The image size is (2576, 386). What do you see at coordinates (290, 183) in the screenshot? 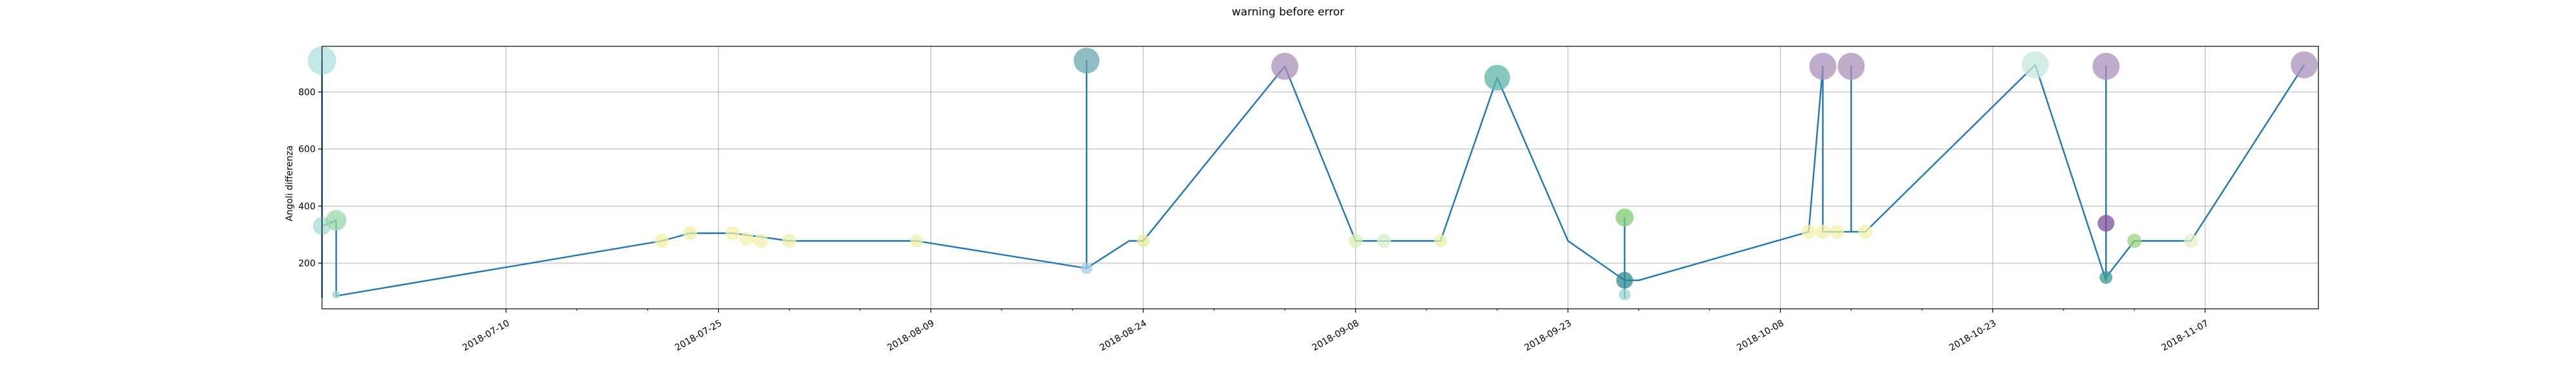
I see `y-axis-label: Angoli differenza` at bounding box center [290, 183].